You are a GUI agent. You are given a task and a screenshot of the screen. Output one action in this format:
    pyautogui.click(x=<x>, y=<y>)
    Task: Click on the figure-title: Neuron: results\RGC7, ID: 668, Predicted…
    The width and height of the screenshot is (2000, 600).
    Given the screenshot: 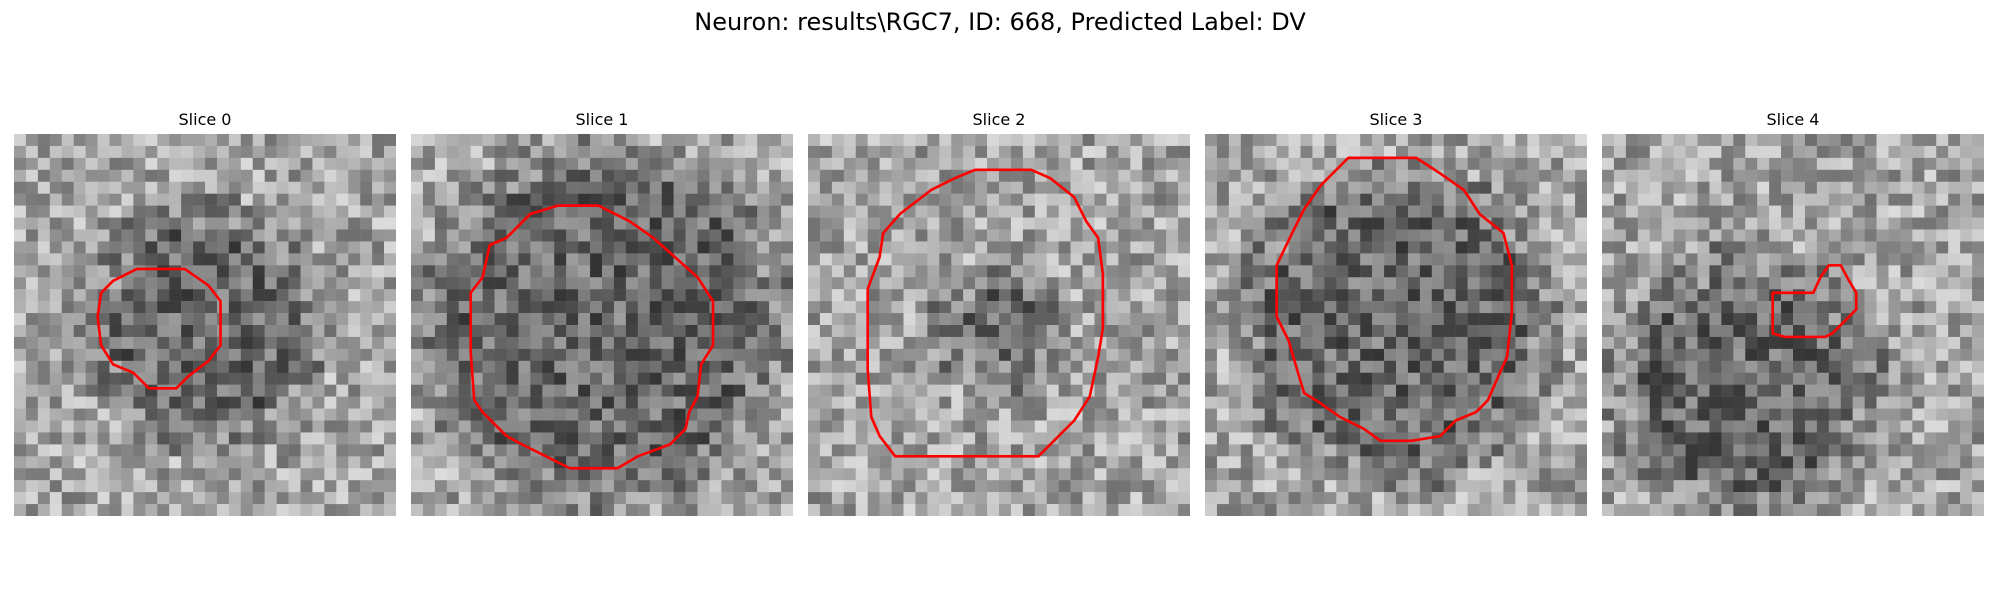 What is the action you would take?
    pyautogui.click(x=1000, y=22)
    